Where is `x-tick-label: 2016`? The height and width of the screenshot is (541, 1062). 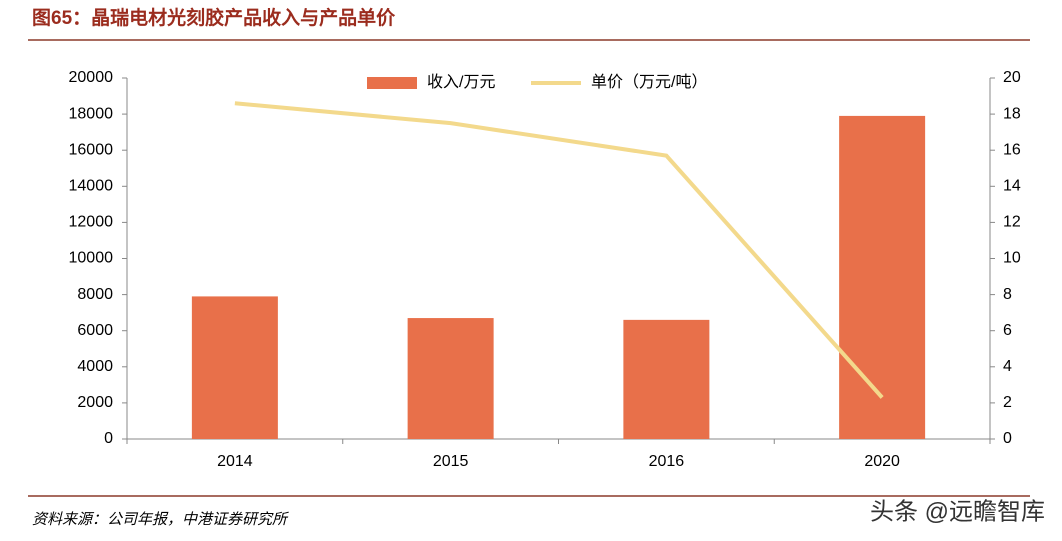 x-tick-label: 2016 is located at coordinates (667, 461).